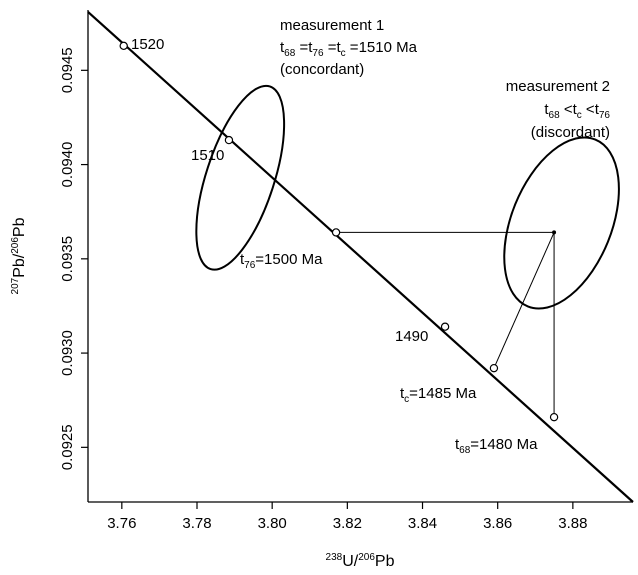 This screenshot has width=638, height=575. What do you see at coordinates (438, 395) in the screenshot?
I see `label-tc: tc=1485 Ma` at bounding box center [438, 395].